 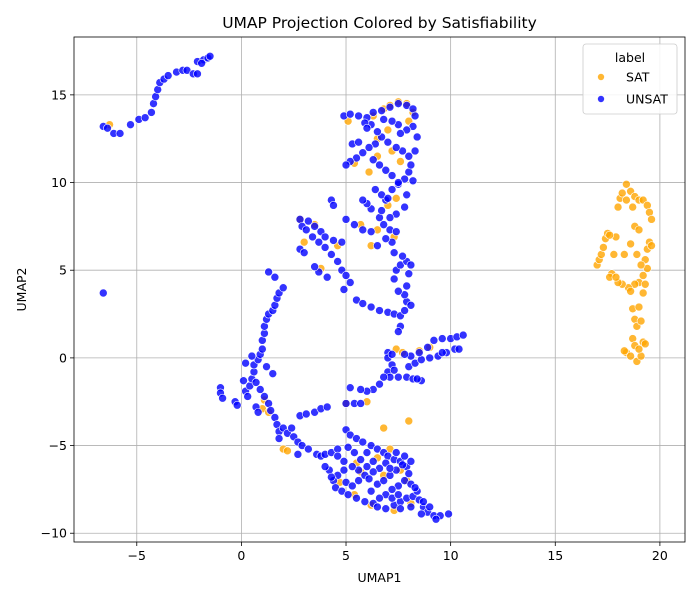 I want to click on legend-title: label, so click(x=630, y=57).